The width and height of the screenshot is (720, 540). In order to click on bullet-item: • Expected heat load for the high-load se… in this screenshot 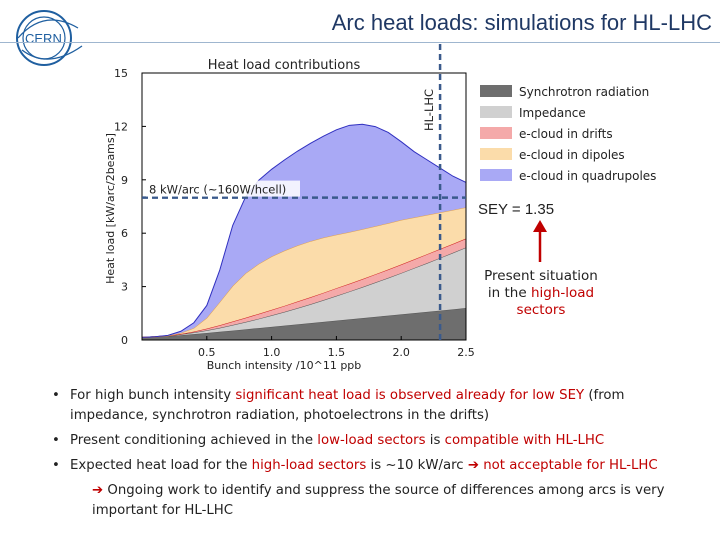, I will do `click(355, 465)`.